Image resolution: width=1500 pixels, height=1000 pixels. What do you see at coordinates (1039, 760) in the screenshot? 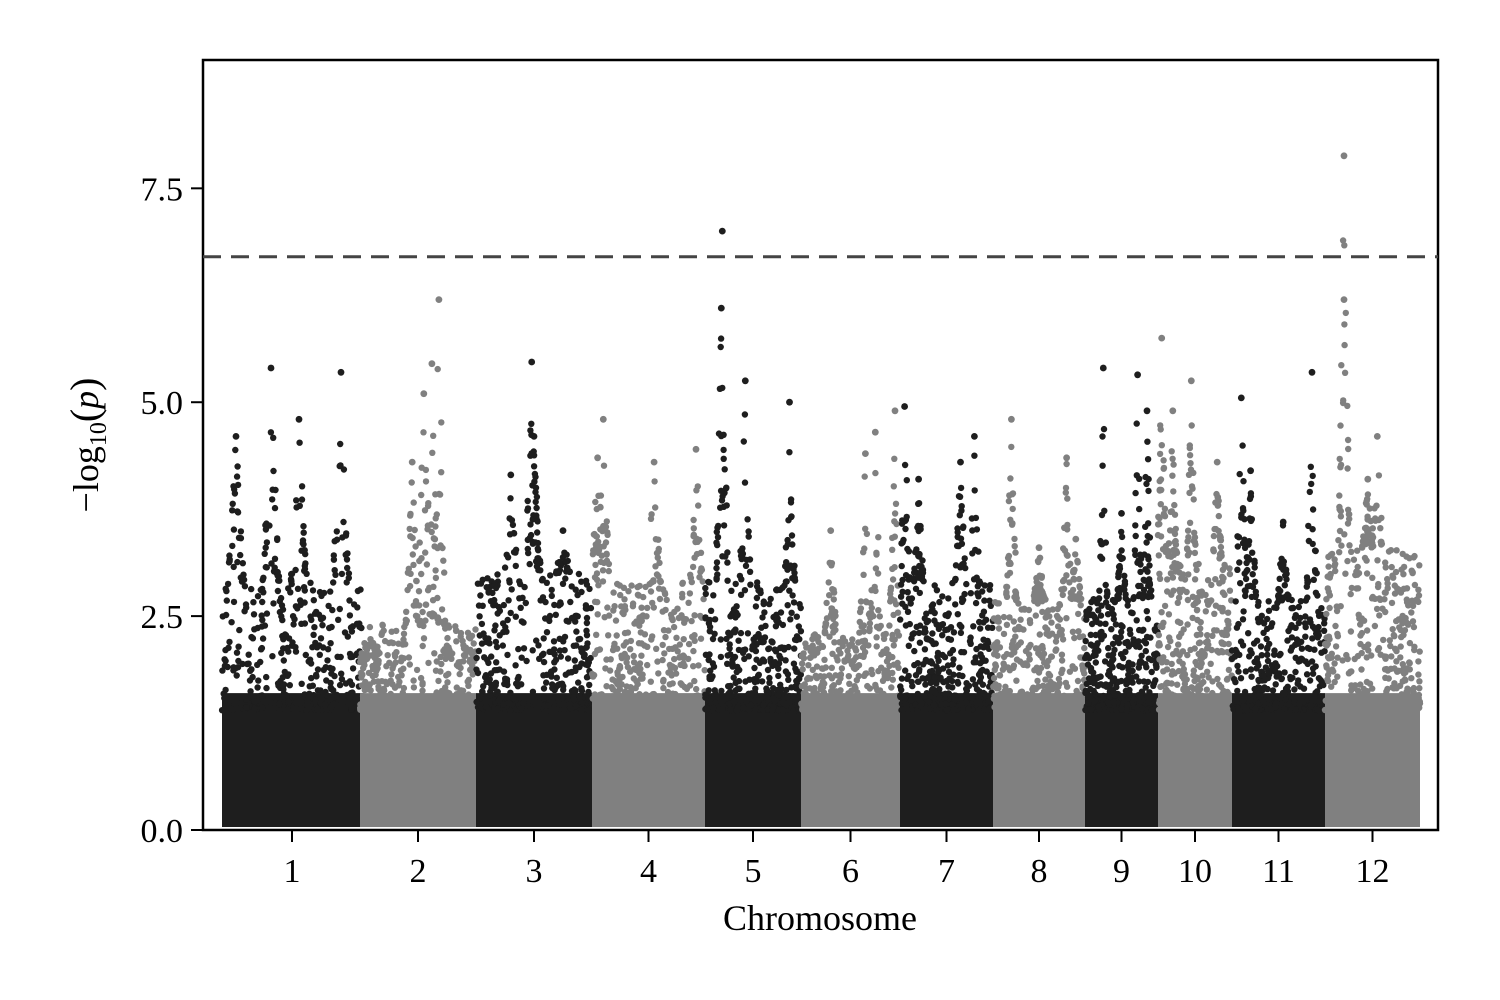
I see `chromosome-8-dense-band` at bounding box center [1039, 760].